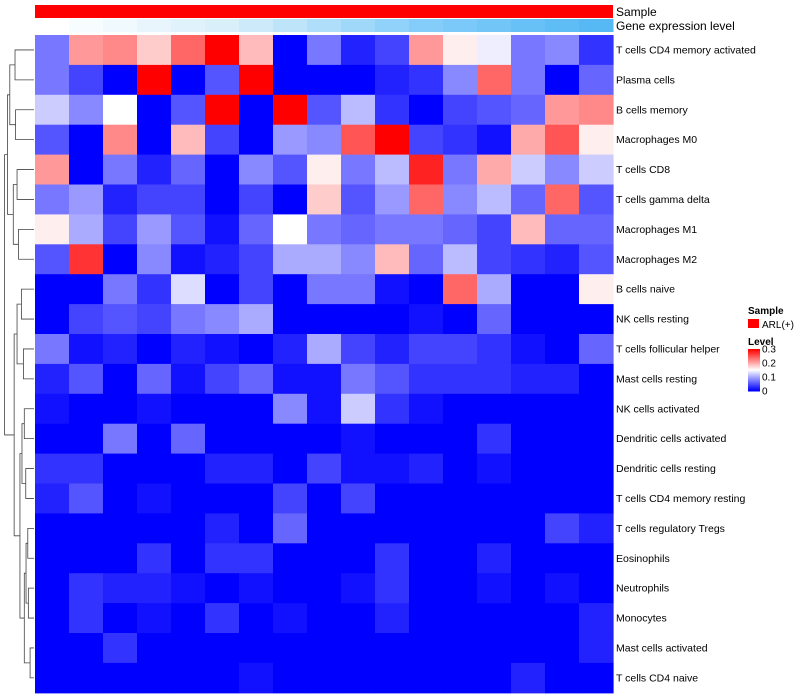 This screenshot has width=800, height=700. Describe the element at coordinates (680, 499) in the screenshot. I see `row-label: T cells CD4 memory resting` at that location.